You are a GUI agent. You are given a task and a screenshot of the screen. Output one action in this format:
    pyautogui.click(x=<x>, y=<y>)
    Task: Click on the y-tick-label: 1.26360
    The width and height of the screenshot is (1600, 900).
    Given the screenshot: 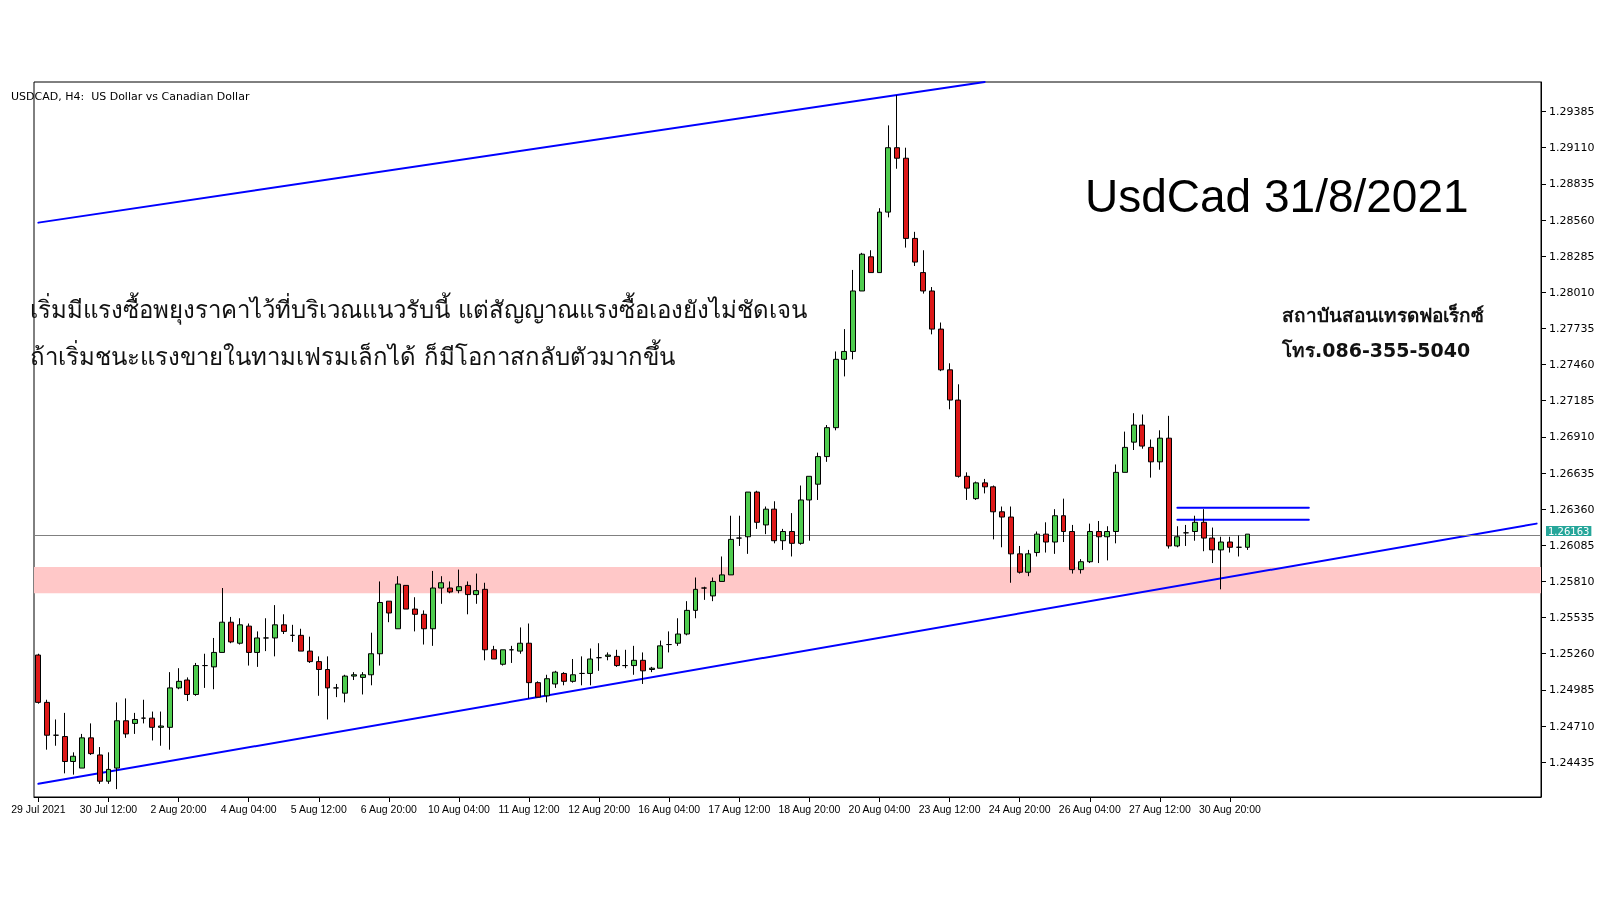 What is the action you would take?
    pyautogui.click(x=1572, y=509)
    